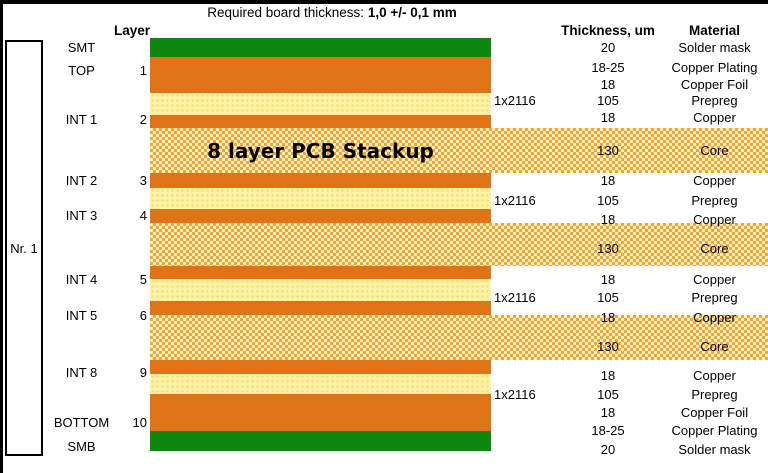 The height and width of the screenshot is (473, 768). Describe the element at coordinates (714, 30) in the screenshot. I see `column-header-material: Material` at that location.